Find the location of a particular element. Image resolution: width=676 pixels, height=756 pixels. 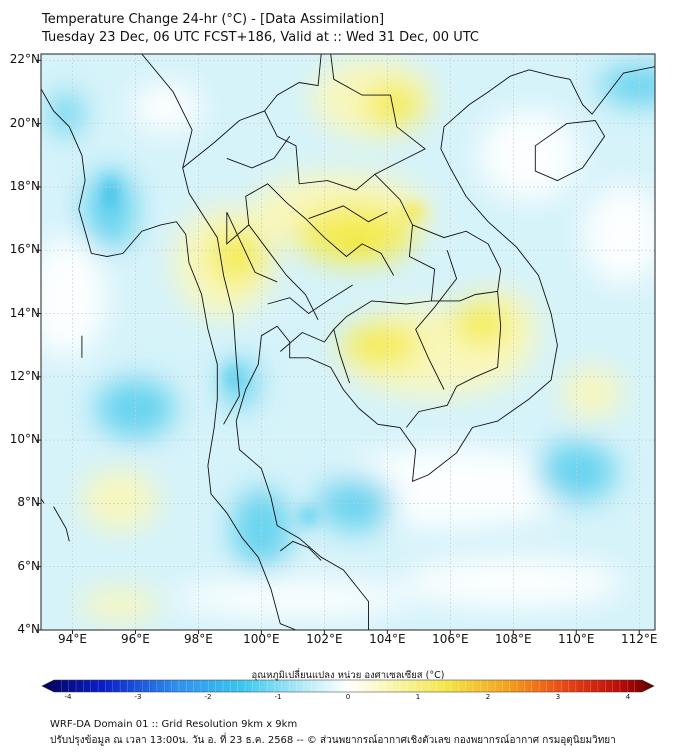

colorbar-tick-label: -3 is located at coordinates (138, 697).